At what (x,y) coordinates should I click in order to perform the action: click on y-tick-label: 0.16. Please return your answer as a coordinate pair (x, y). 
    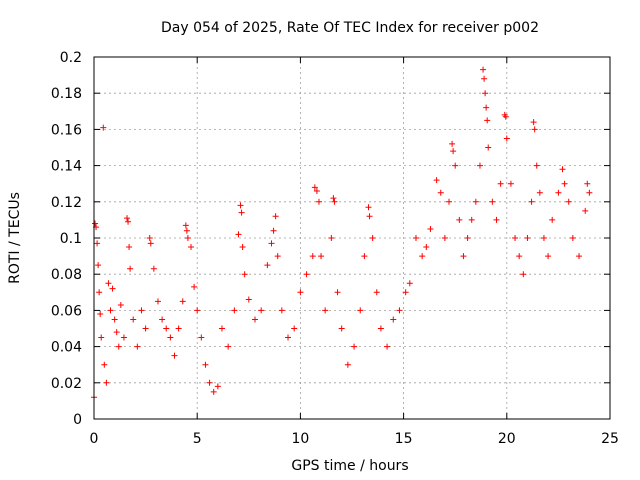
    Looking at the image, I should click on (66, 130).